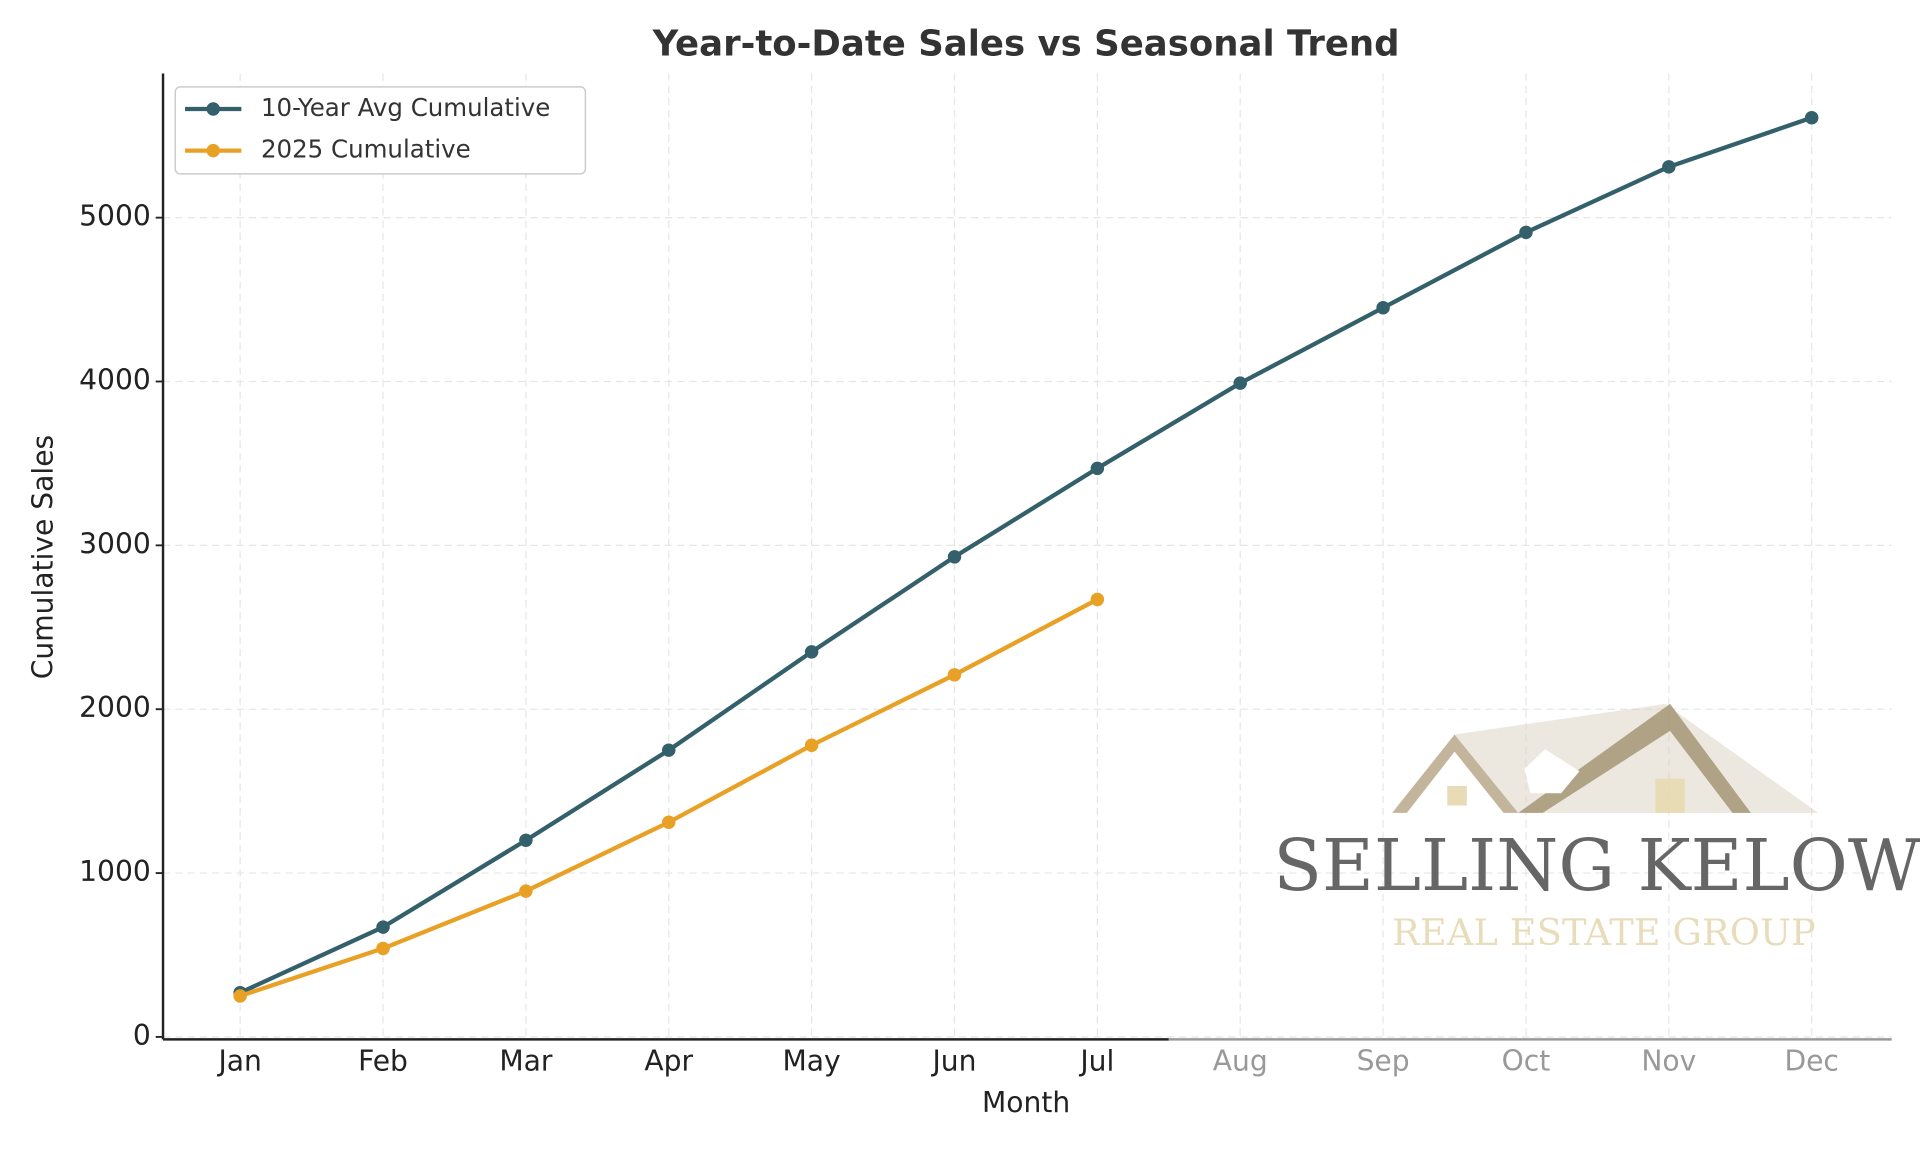 The height and width of the screenshot is (1152, 1920). I want to click on y-tick-label: 4000, so click(115, 380).